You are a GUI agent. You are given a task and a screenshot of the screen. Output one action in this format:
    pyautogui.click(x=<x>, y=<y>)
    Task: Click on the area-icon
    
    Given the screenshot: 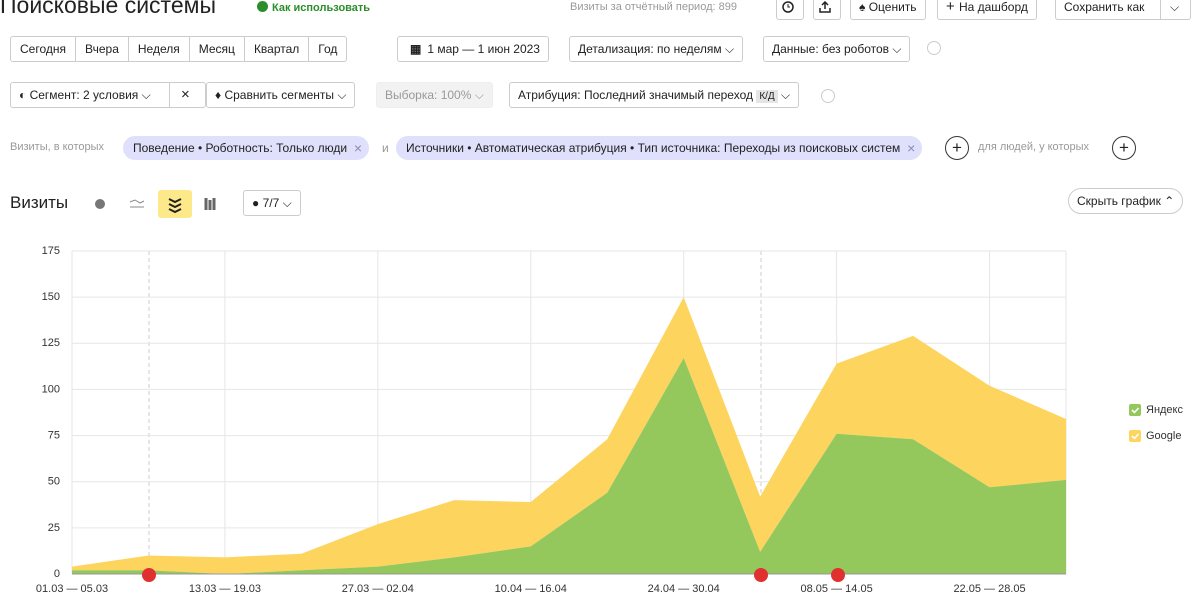 What is the action you would take?
    pyautogui.click(x=175, y=206)
    